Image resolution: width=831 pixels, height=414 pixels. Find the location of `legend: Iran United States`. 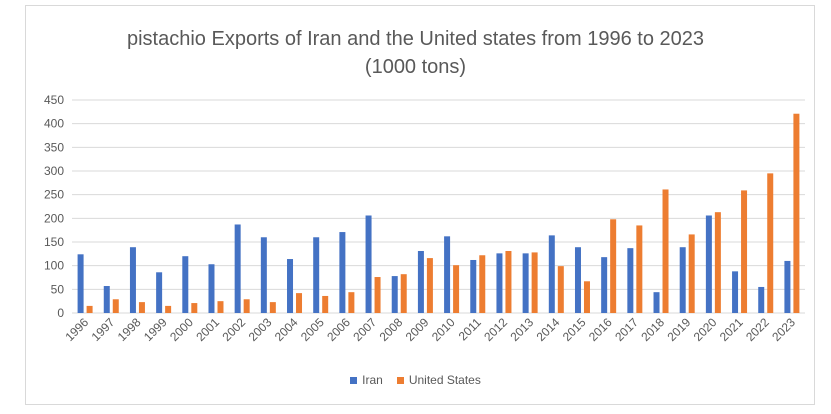

legend: Iran United States is located at coordinates (415, 380).